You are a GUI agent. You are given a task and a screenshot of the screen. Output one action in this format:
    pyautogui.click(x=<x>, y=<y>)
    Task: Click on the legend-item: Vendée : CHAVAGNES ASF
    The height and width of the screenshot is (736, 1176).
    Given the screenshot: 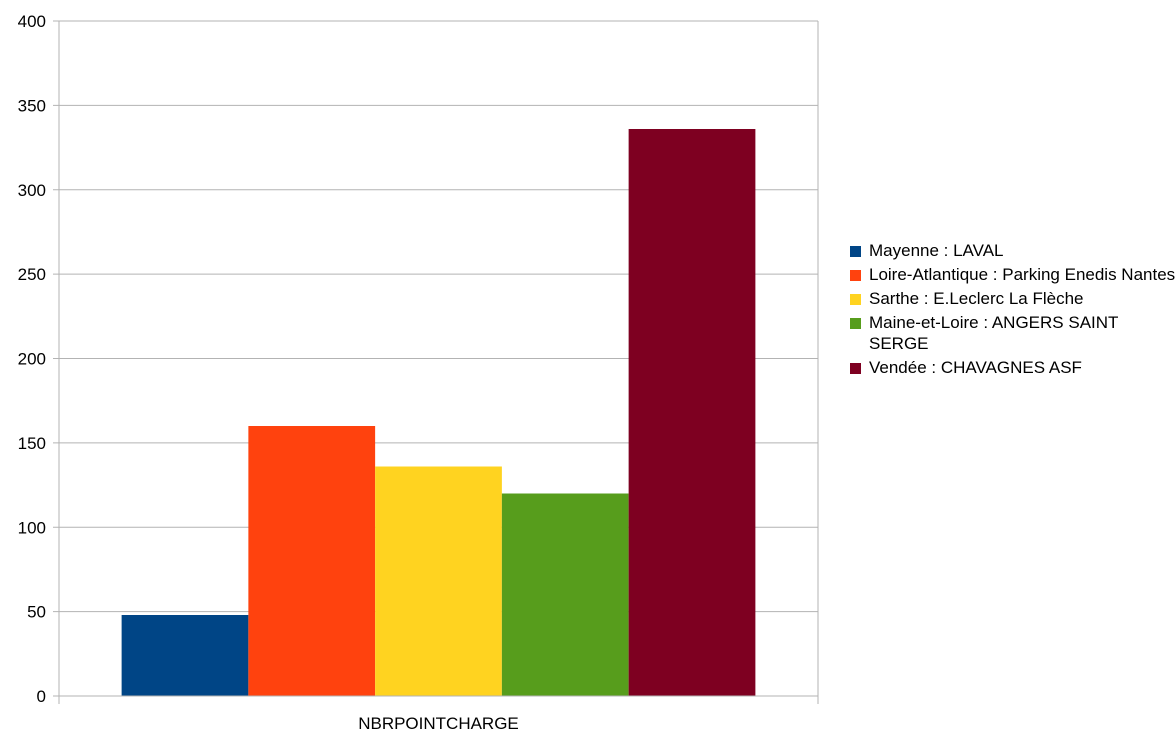 What is the action you would take?
    pyautogui.click(x=1012, y=367)
    